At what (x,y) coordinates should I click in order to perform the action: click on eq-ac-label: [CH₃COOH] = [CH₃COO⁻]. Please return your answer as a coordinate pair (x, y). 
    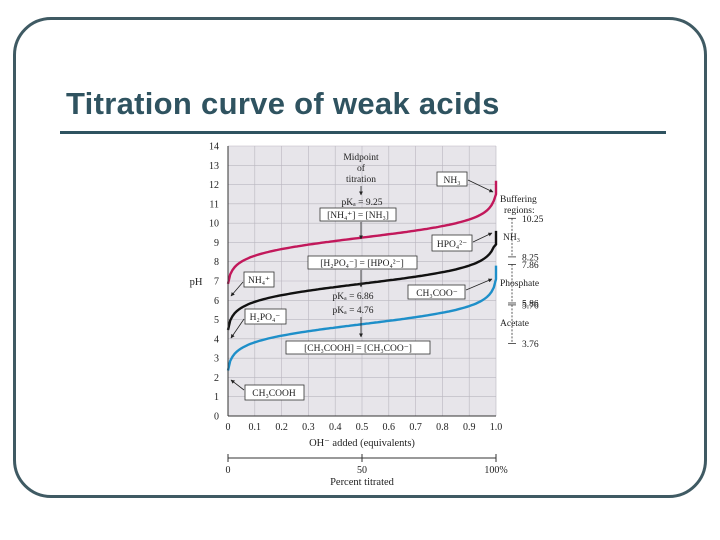
    Looking at the image, I should click on (358, 349).